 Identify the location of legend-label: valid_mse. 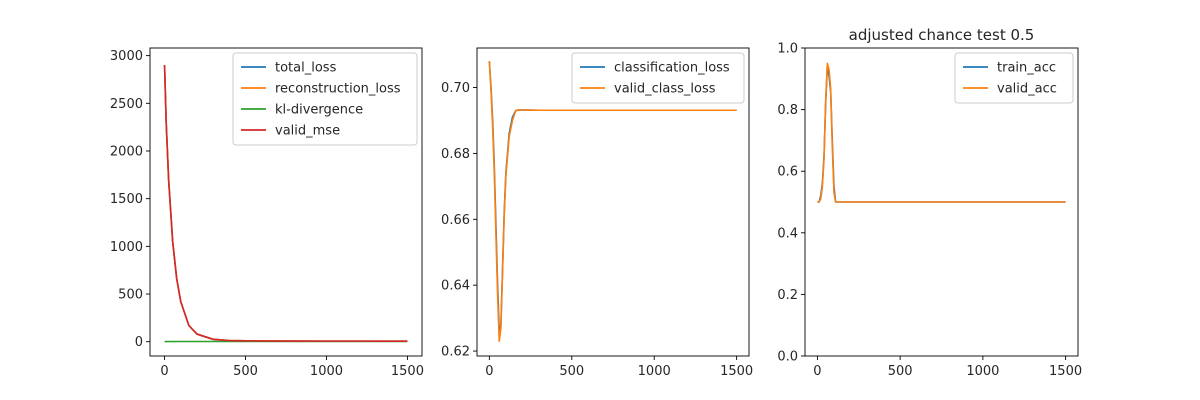
(307, 131).